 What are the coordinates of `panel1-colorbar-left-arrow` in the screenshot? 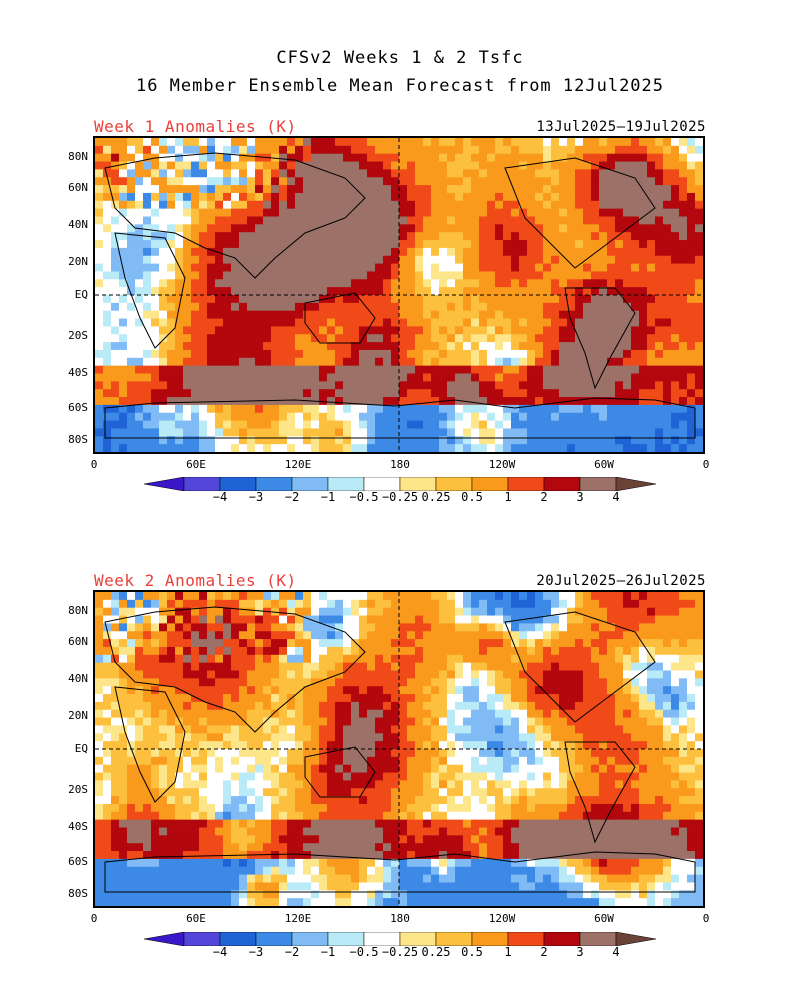 It's located at (164, 484).